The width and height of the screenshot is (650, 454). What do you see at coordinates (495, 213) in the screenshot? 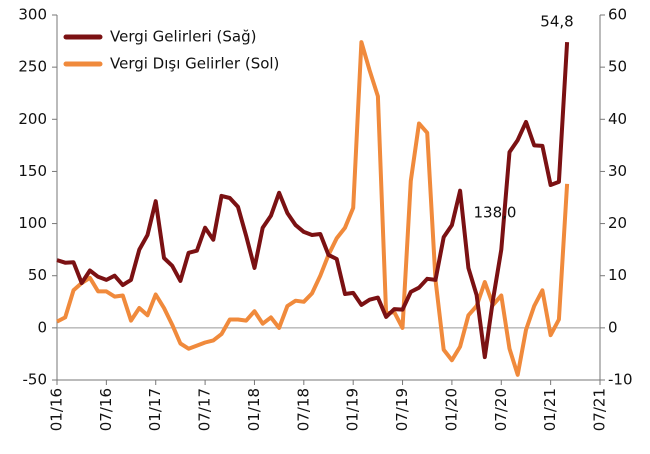
I see `annotation: 138,0` at bounding box center [495, 213].